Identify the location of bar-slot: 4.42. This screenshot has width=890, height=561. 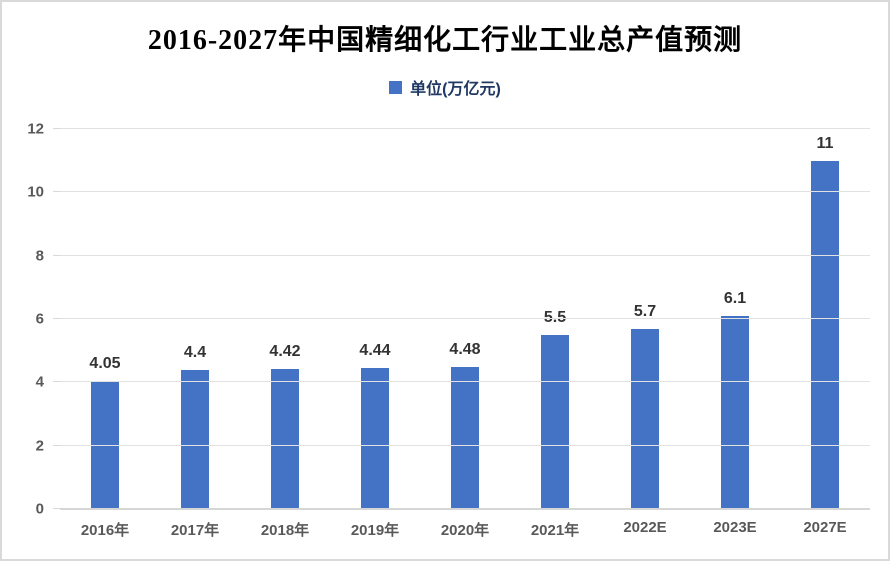
(285, 319).